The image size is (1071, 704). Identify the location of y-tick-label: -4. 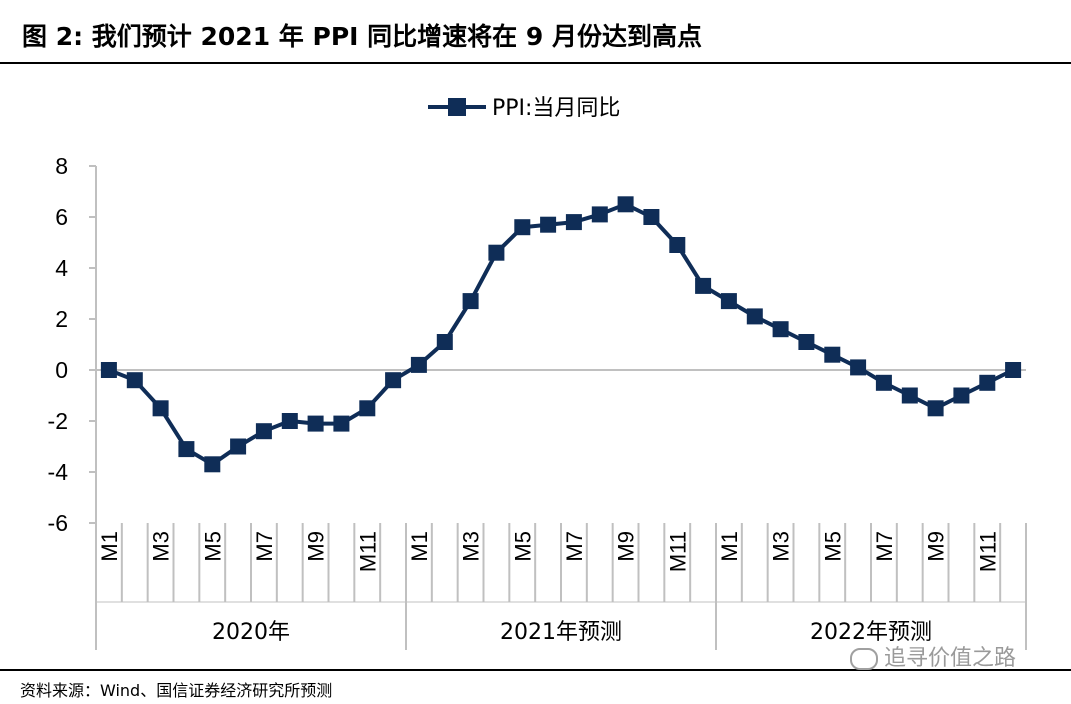
(58, 472).